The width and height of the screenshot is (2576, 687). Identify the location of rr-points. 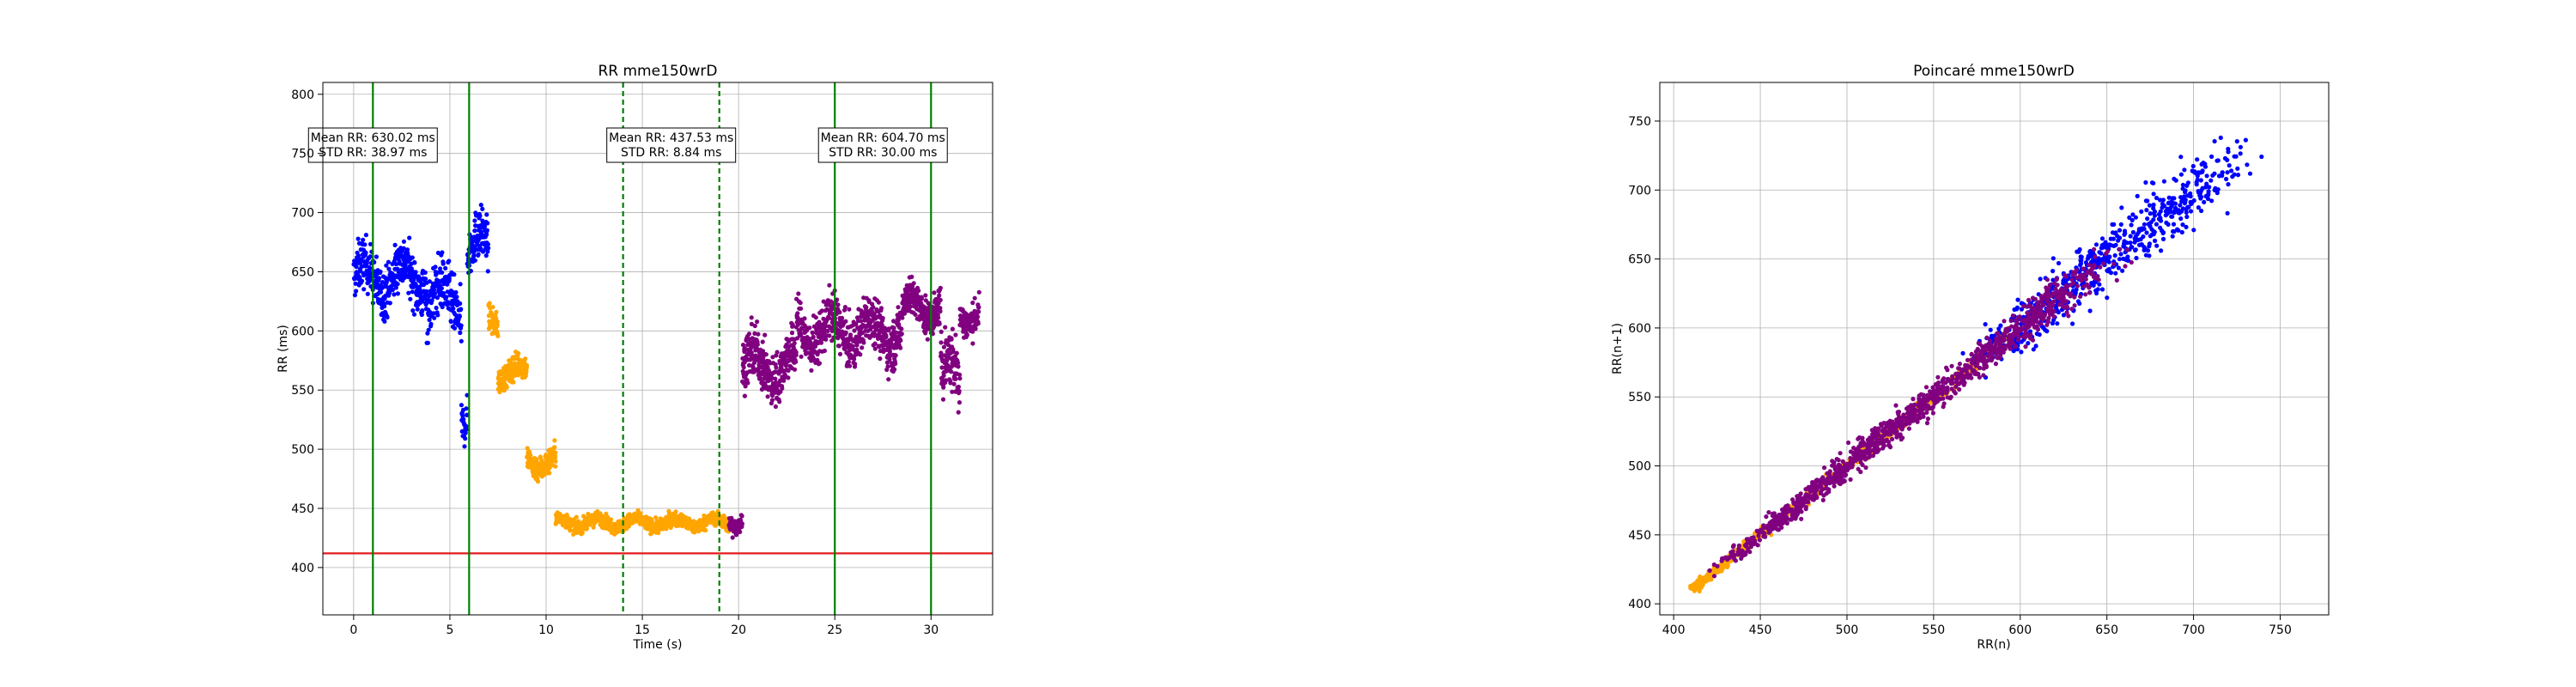
(666, 371).